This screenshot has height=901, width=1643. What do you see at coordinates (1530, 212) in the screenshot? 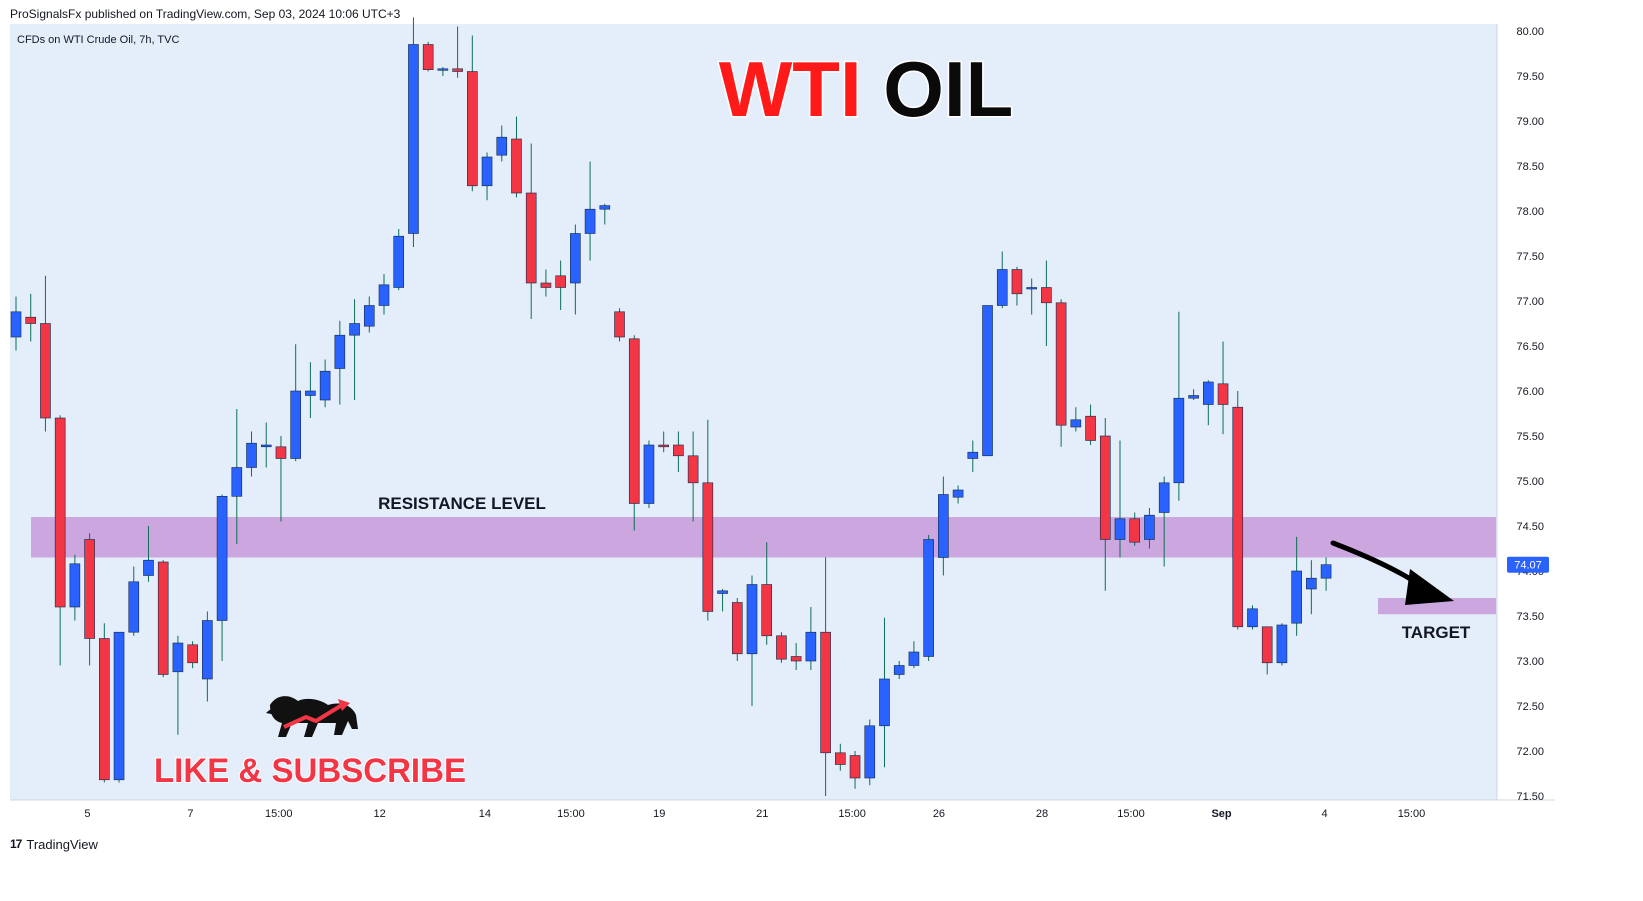
I see `price-tick-label: 78.00` at bounding box center [1530, 212].